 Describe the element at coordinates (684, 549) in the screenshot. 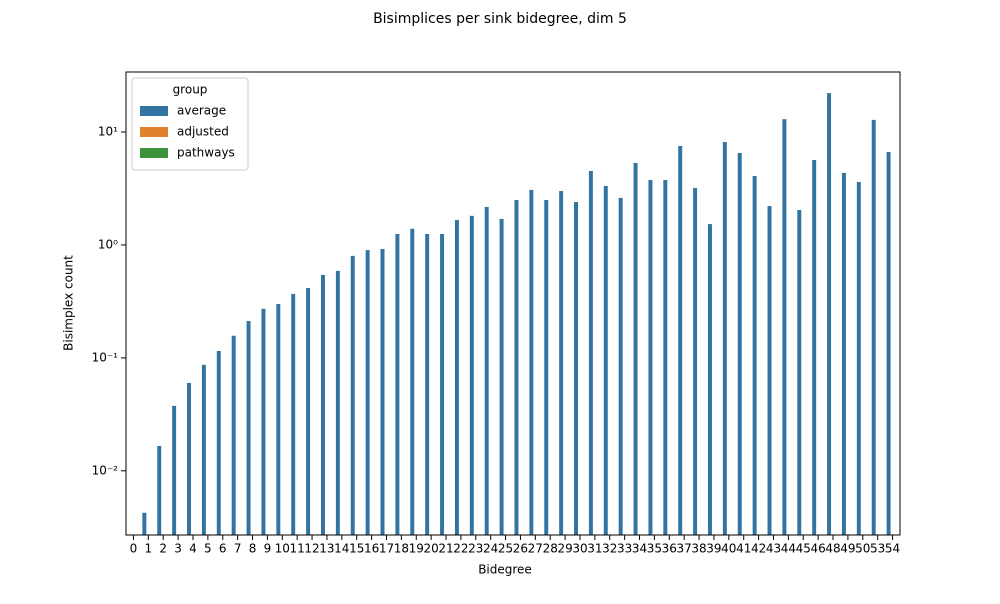

I see `x-tick-label: 37` at that location.